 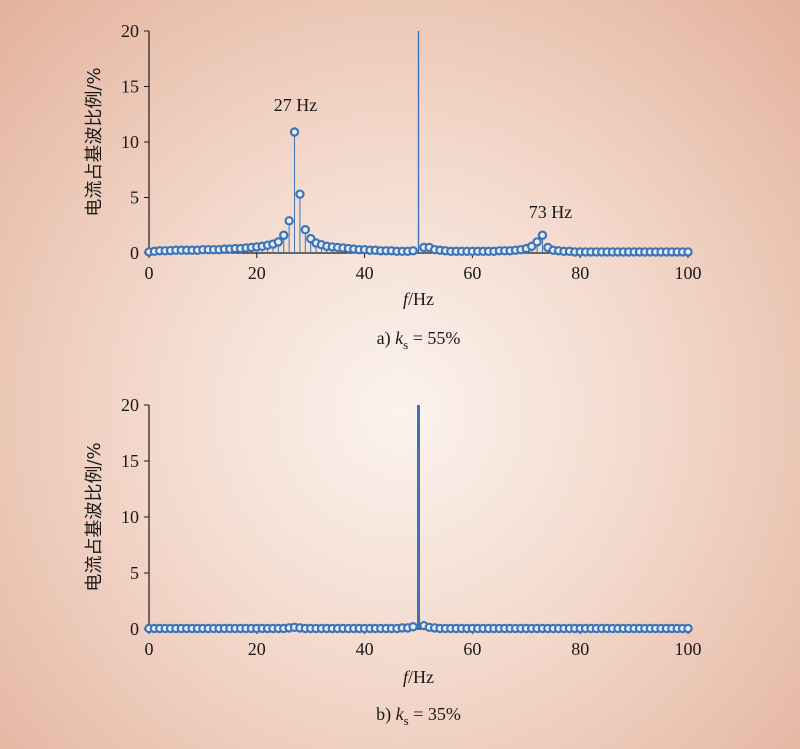 What do you see at coordinates (551, 212) in the screenshot?
I see `peak-annotation: 73 Hz` at bounding box center [551, 212].